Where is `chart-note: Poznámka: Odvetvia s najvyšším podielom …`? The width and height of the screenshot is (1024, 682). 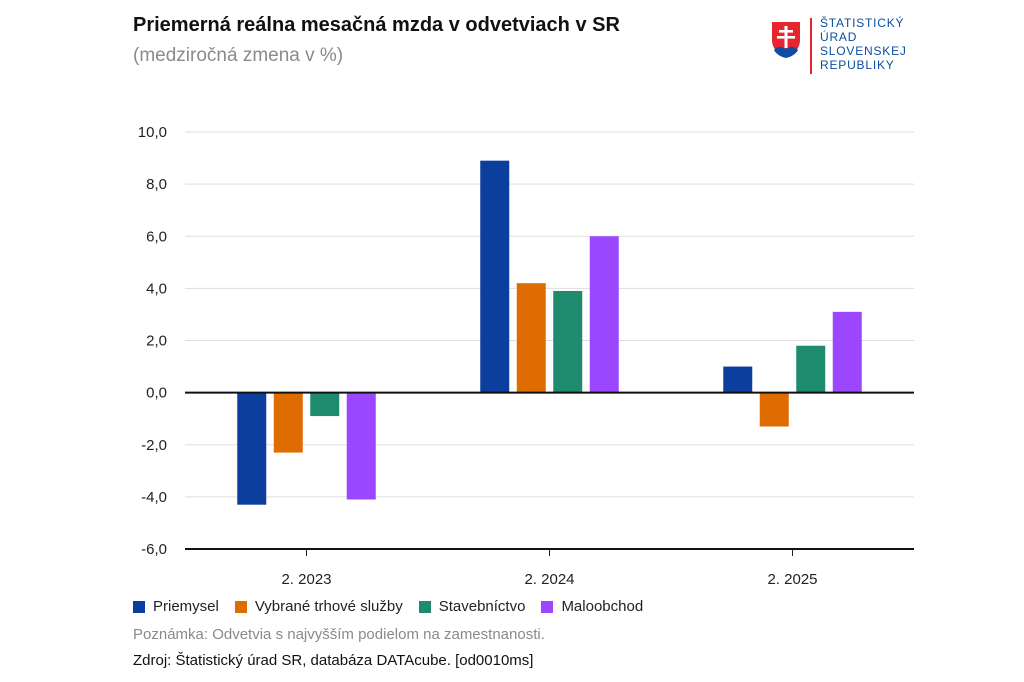
chart-note: Poznámka: Odvetvia s najvyšším podielom … is located at coordinates (339, 634).